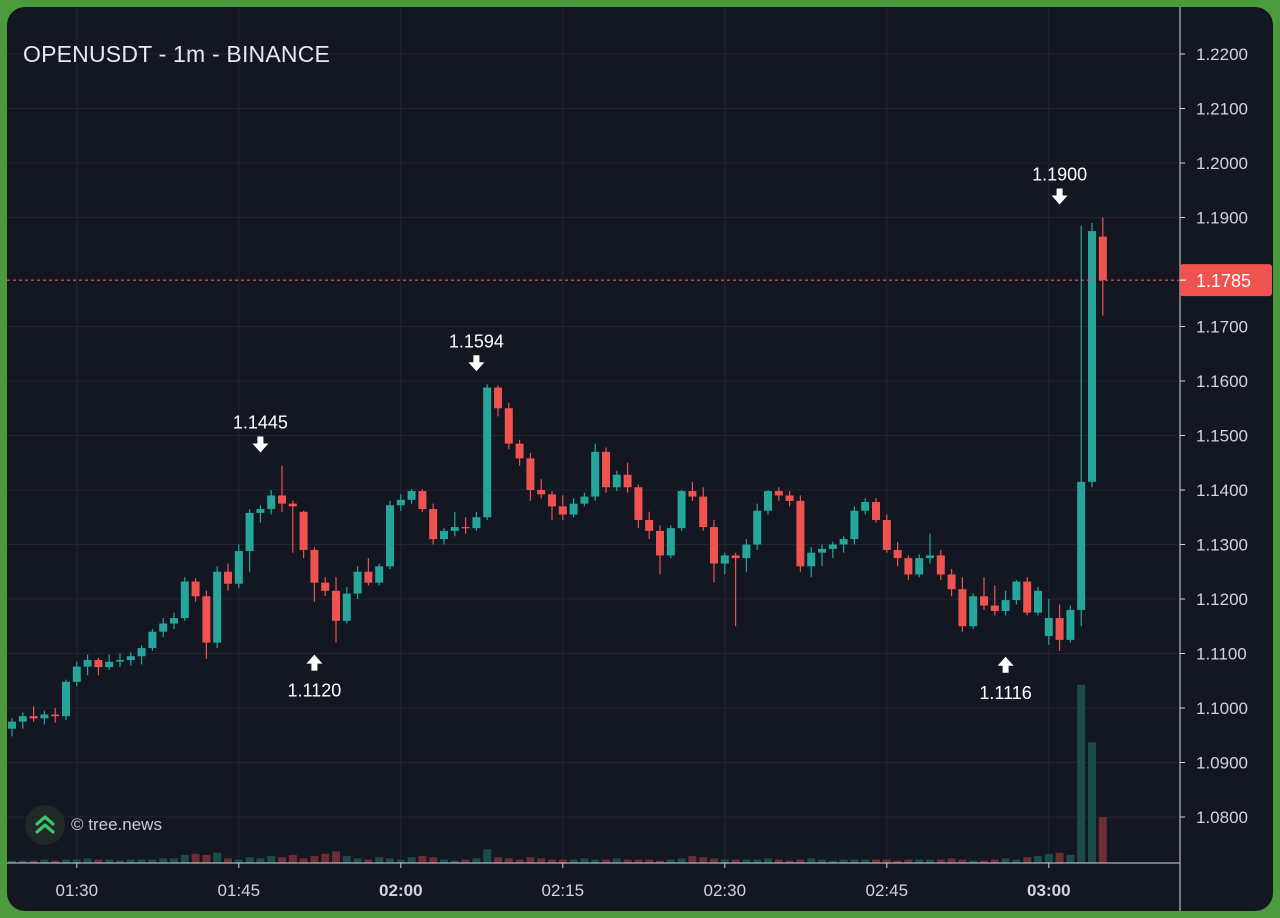  What do you see at coordinates (1005, 664) in the screenshot?
I see `arrow-up-icon` at bounding box center [1005, 664].